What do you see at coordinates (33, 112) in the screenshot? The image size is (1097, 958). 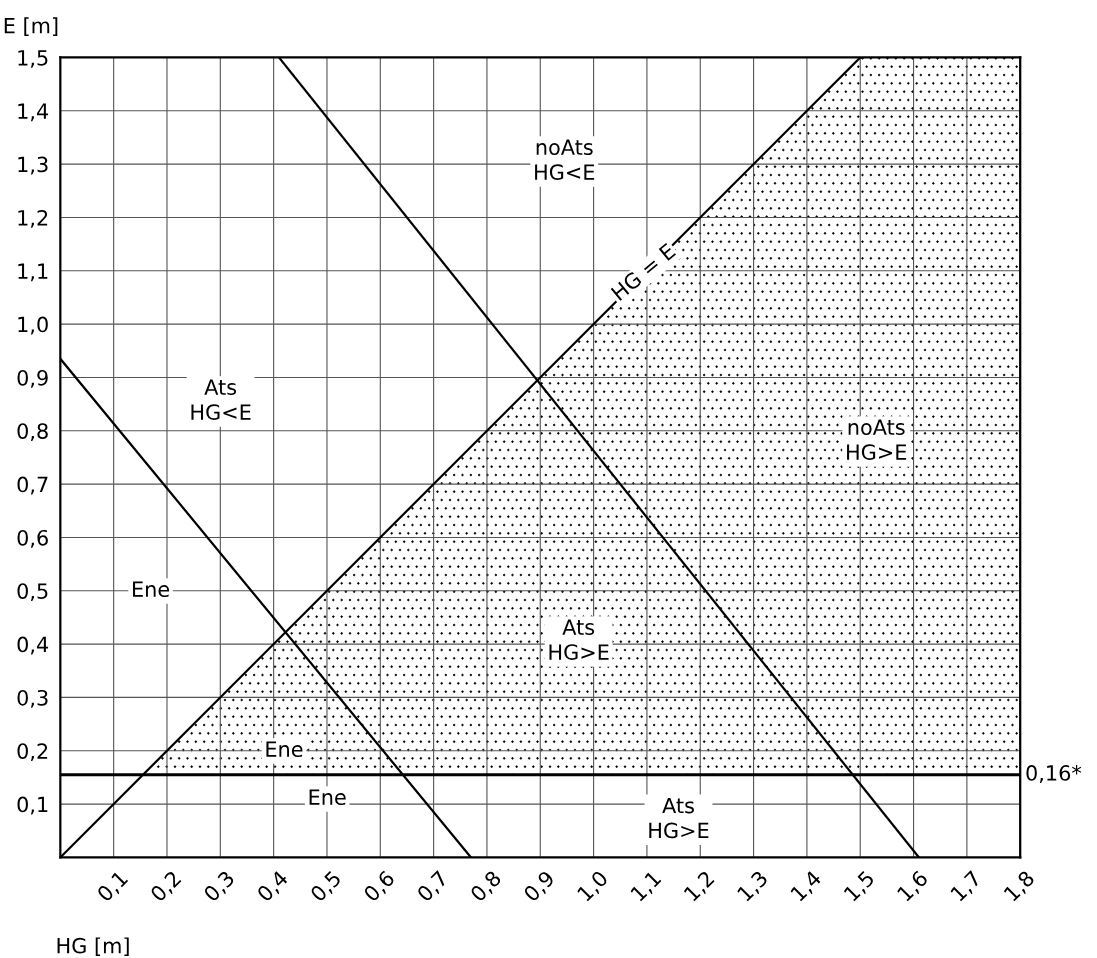 I see `y-tick-label: 1,4` at bounding box center [33, 112].